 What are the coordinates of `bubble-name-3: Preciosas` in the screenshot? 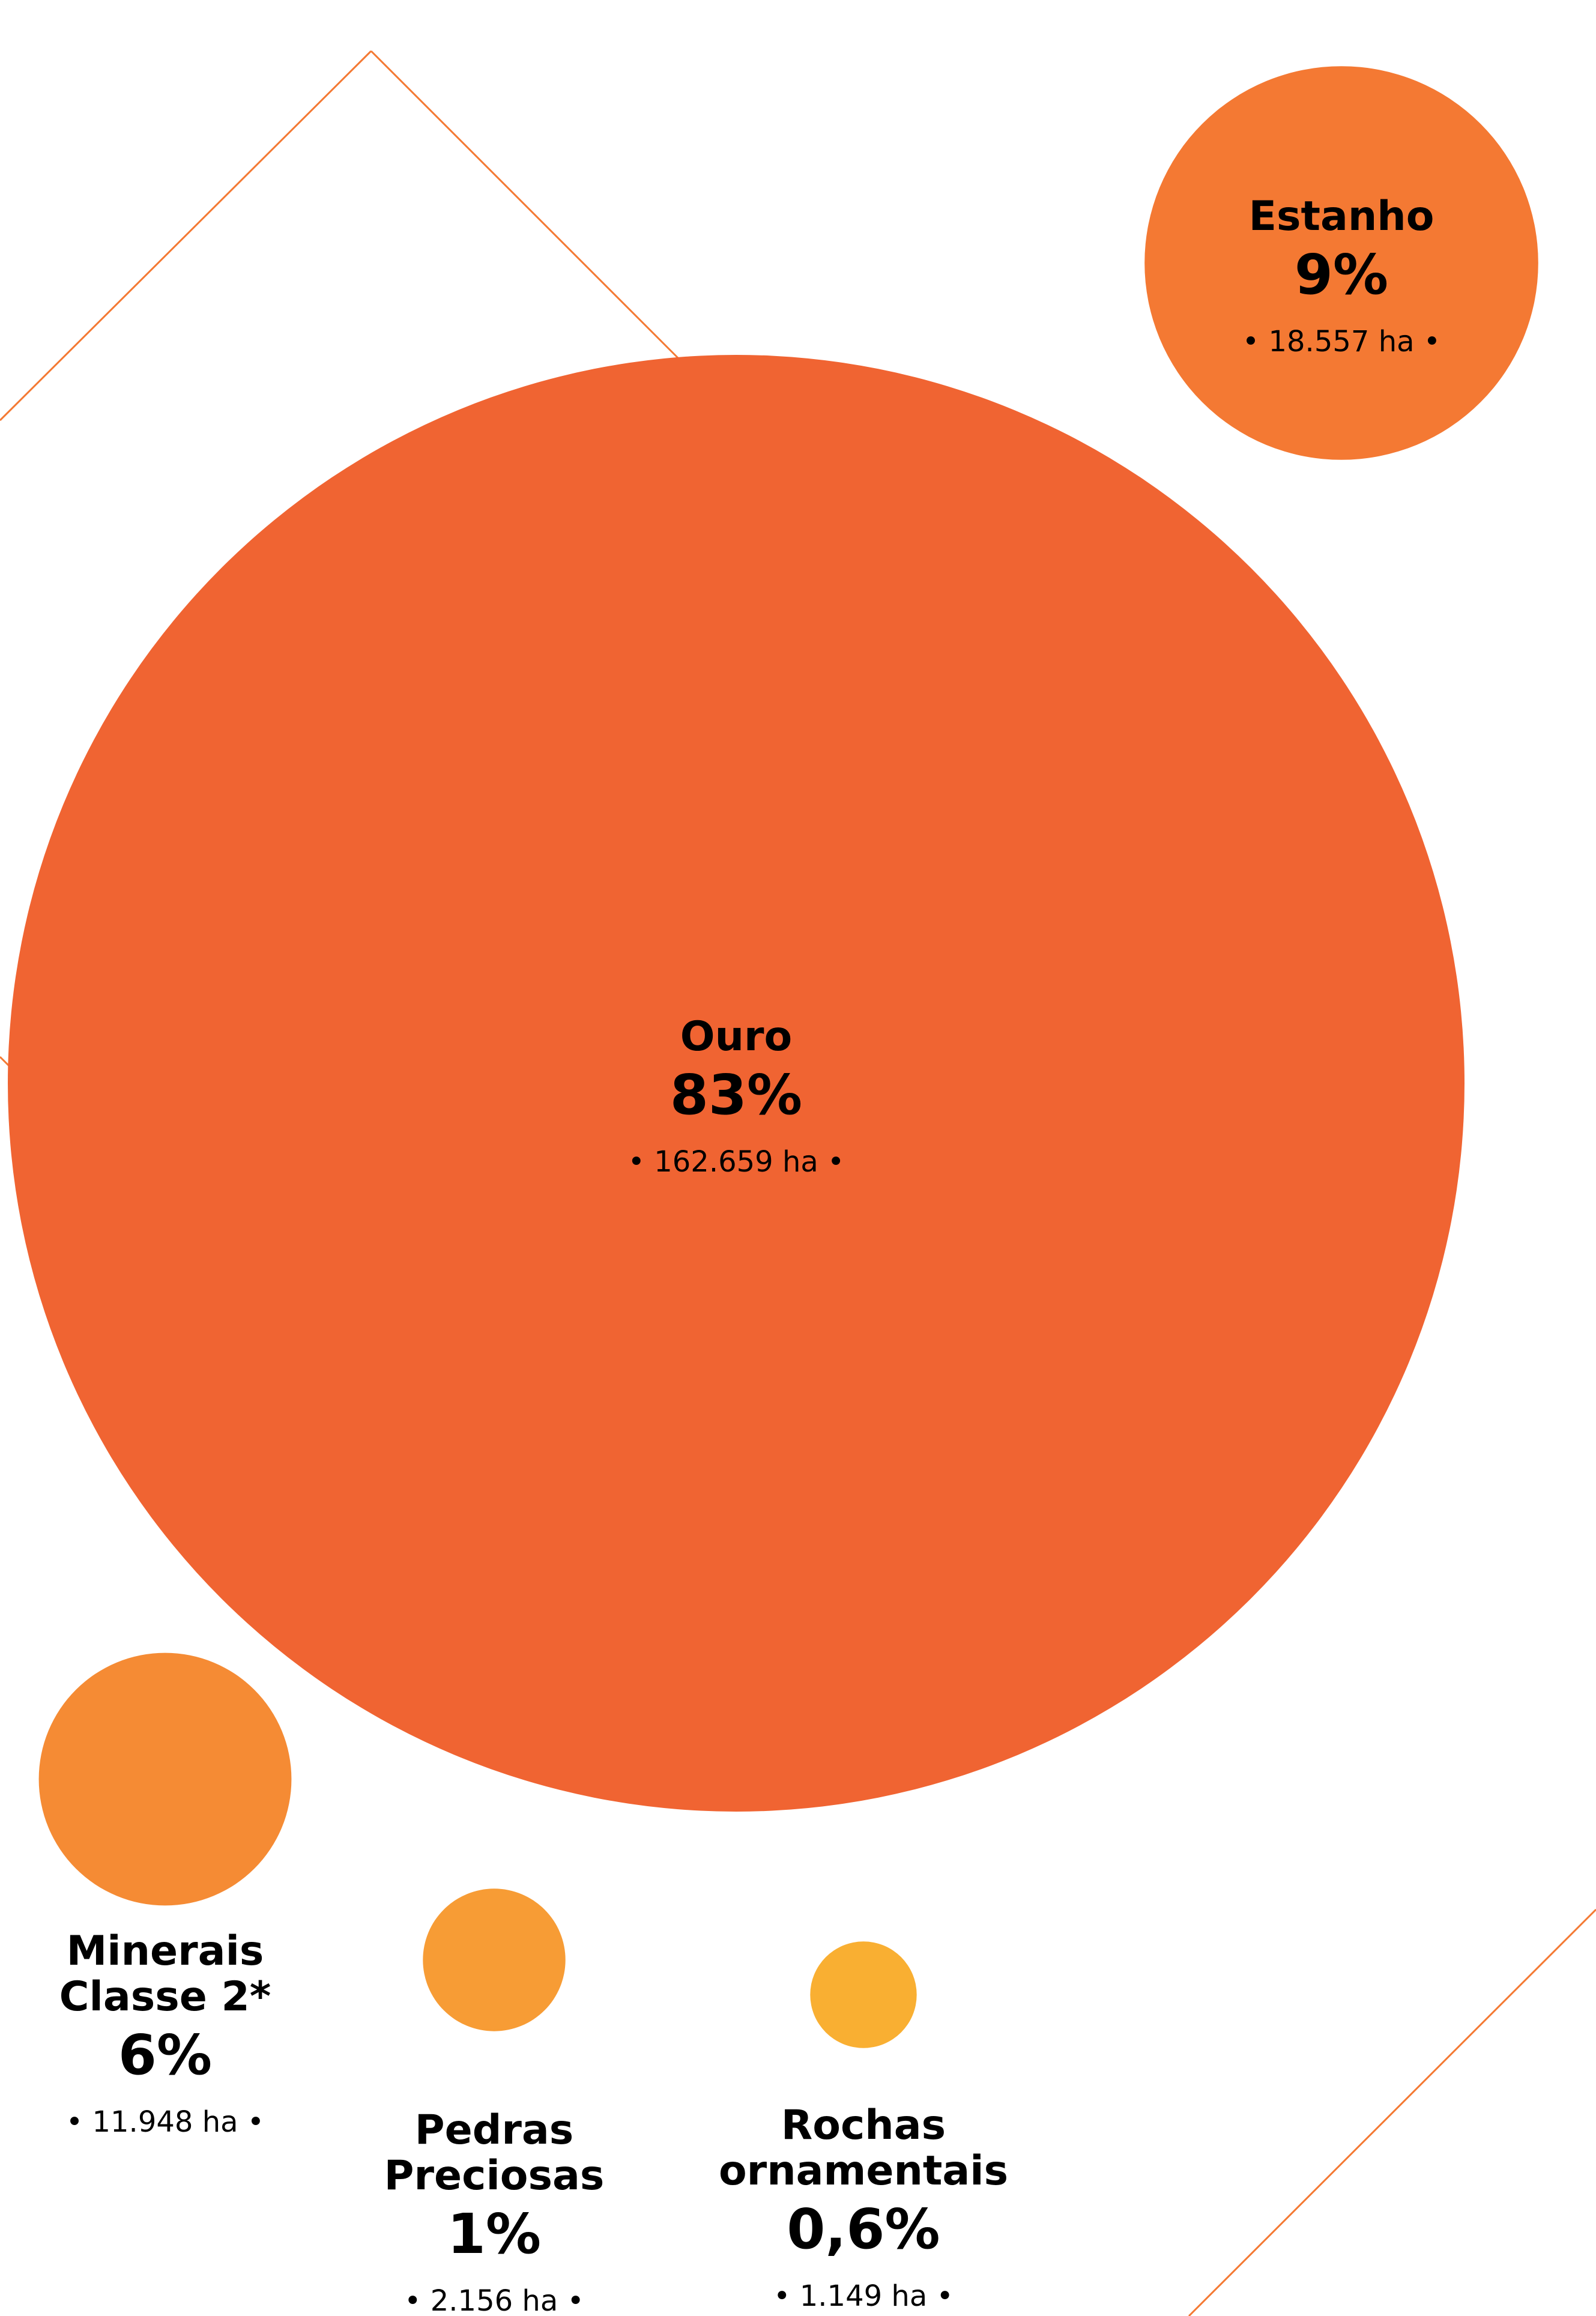 It's located at (494, 2176).